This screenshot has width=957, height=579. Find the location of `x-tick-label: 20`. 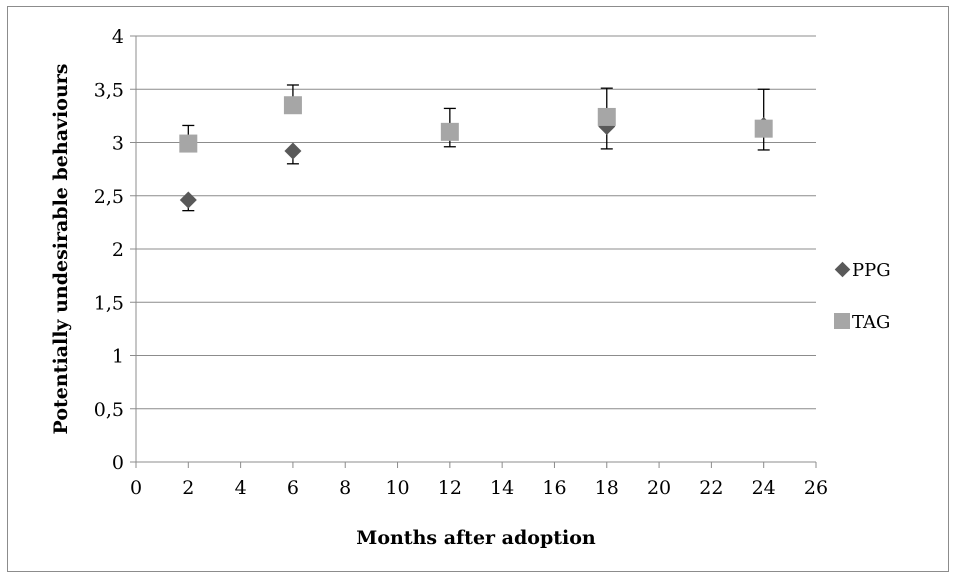

x-tick-label: 20 is located at coordinates (659, 488).